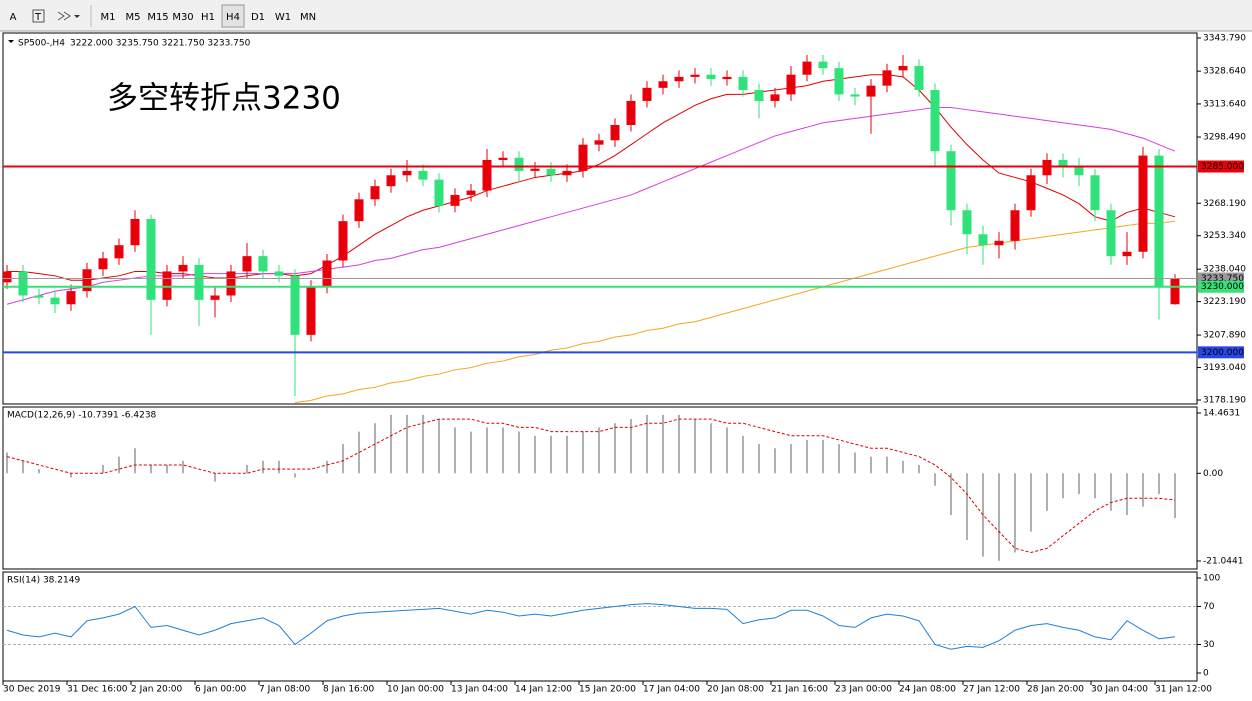 The height and width of the screenshot is (701, 1252). I want to click on timeframe-button: M30, so click(182, 17).